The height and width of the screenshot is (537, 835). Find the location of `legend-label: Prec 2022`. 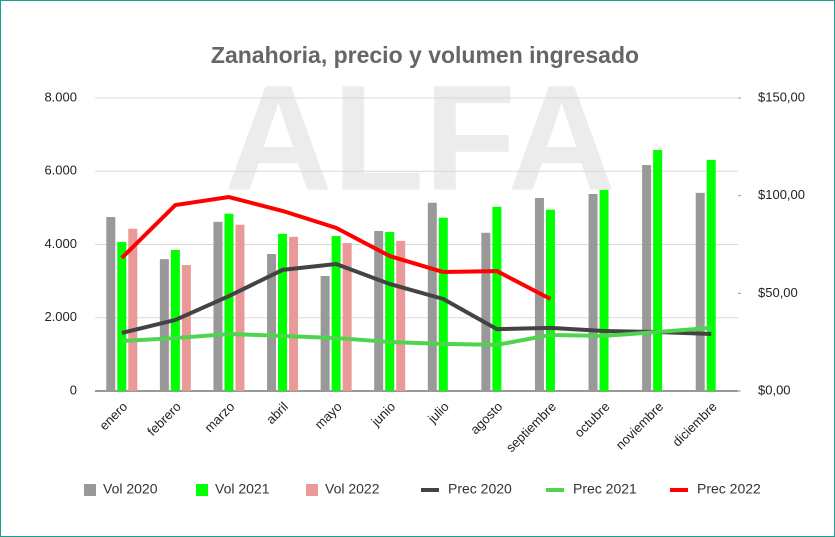

legend-label: Prec 2022 is located at coordinates (729, 489).